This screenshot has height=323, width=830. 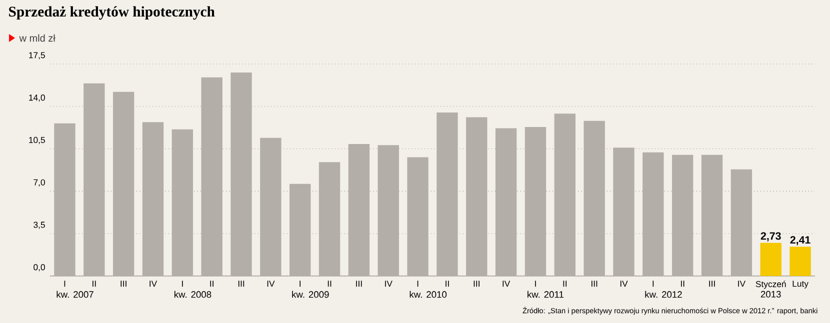 I want to click on data-label: 2,41, so click(x=800, y=241).